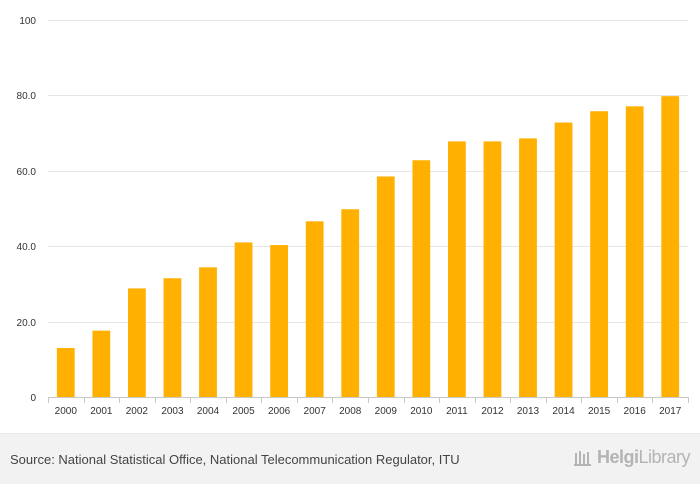  I want to click on x-tick-label: 2008, so click(350, 411).